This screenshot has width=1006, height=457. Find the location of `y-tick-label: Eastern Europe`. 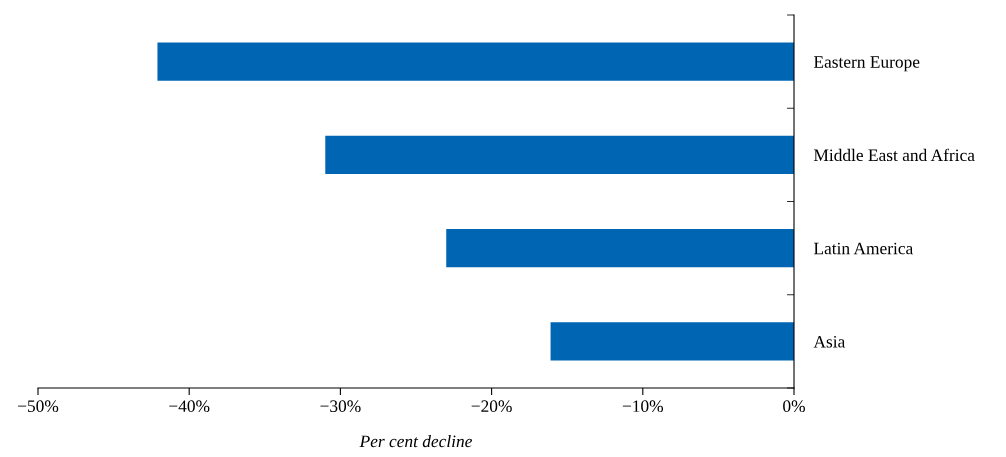

y-tick-label: Eastern Europe is located at coordinates (866, 64).